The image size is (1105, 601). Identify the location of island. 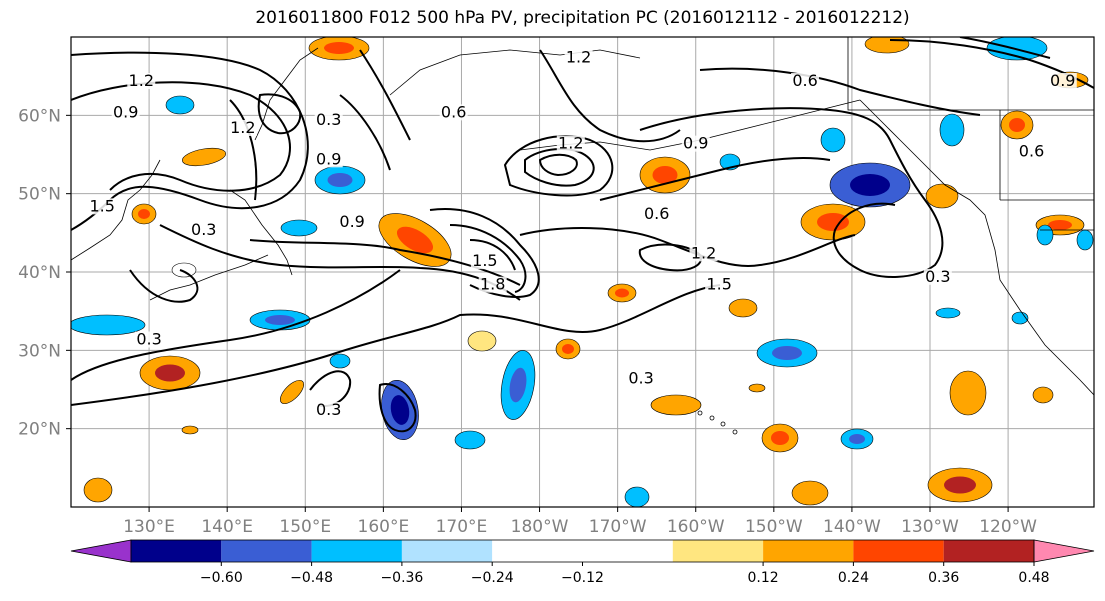
(712, 418).